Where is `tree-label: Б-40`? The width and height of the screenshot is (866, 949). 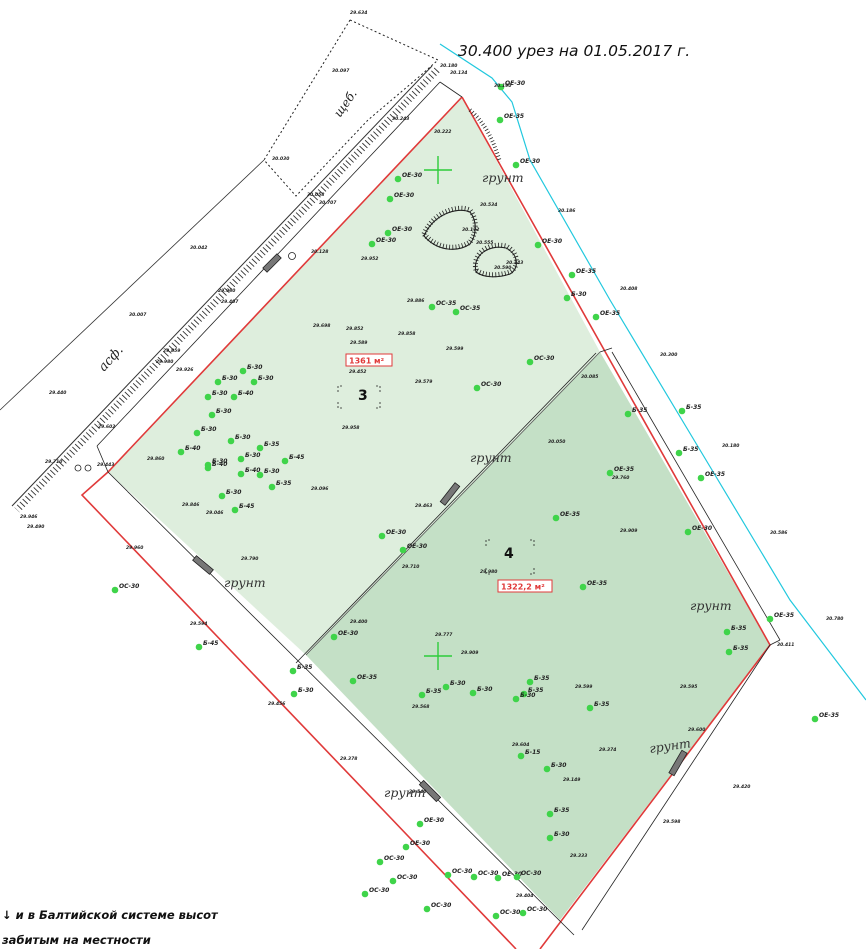 tree-label: Б-40 is located at coordinates (219, 464).